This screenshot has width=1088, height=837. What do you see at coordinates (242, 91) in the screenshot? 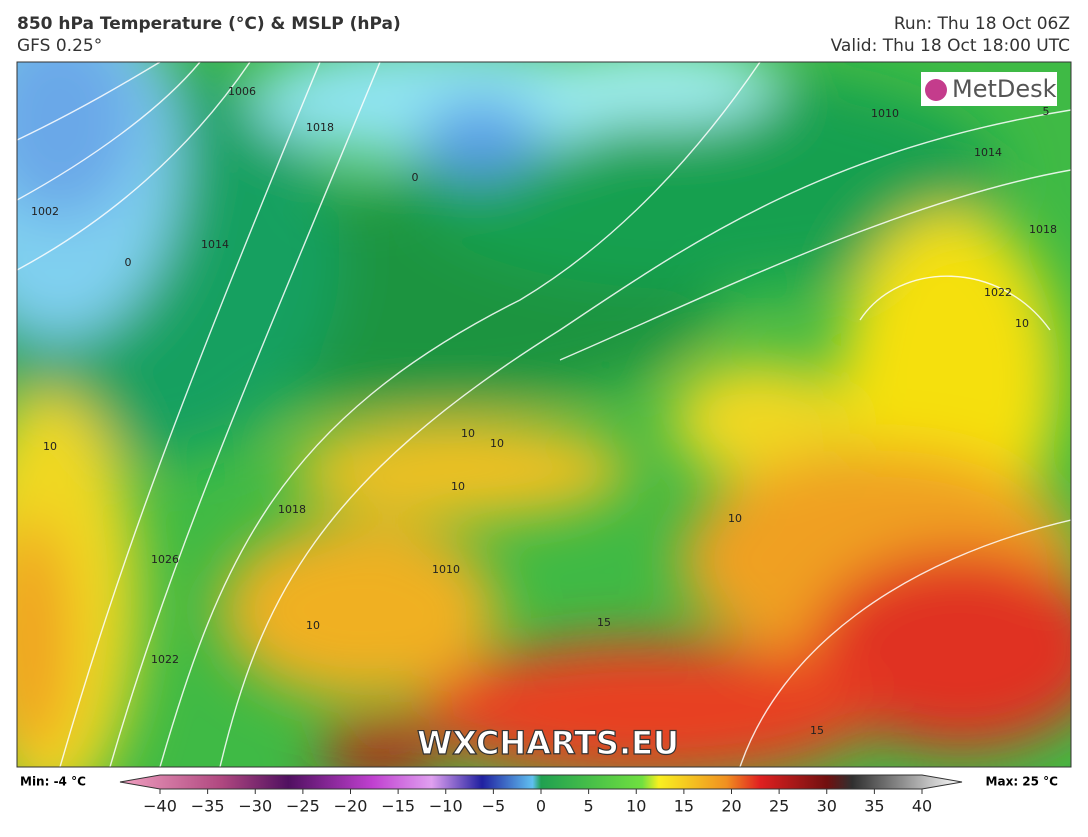
I see `contour-label: 1006` at bounding box center [242, 91].